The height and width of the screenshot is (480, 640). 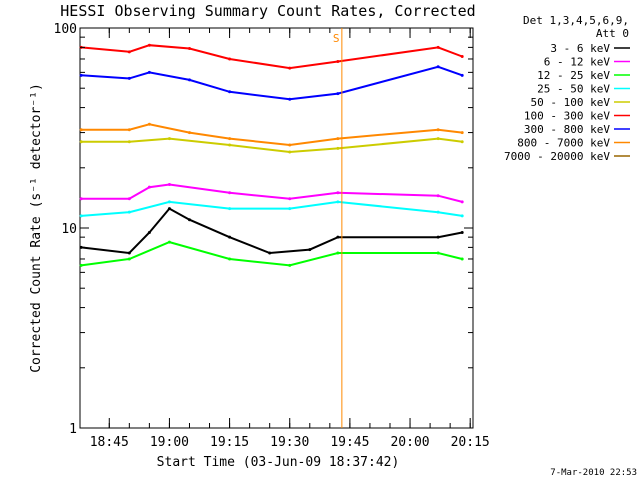 I want to click on y-axis-label: Corrected Count Rate (s⁻¹ detector⁻¹), so click(x=36, y=228).